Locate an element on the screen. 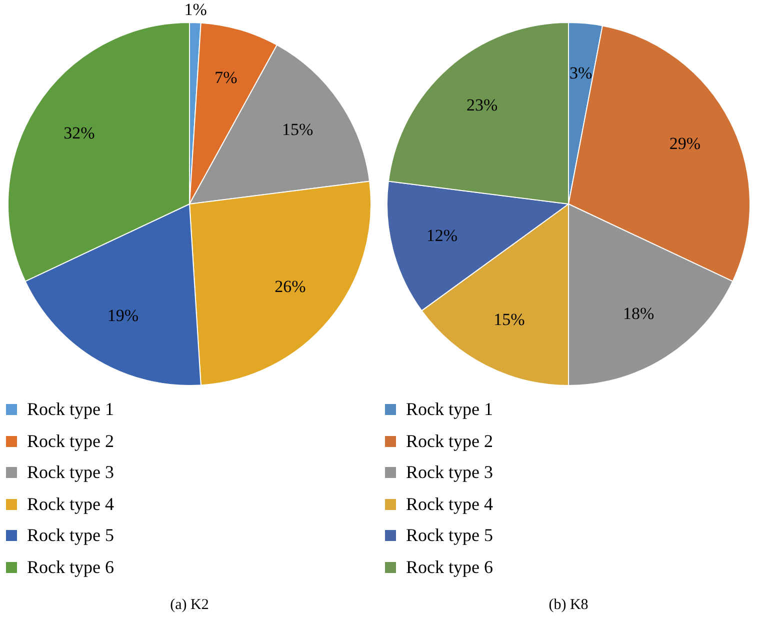 The width and height of the screenshot is (758, 633). data-label: 23% is located at coordinates (482, 104).